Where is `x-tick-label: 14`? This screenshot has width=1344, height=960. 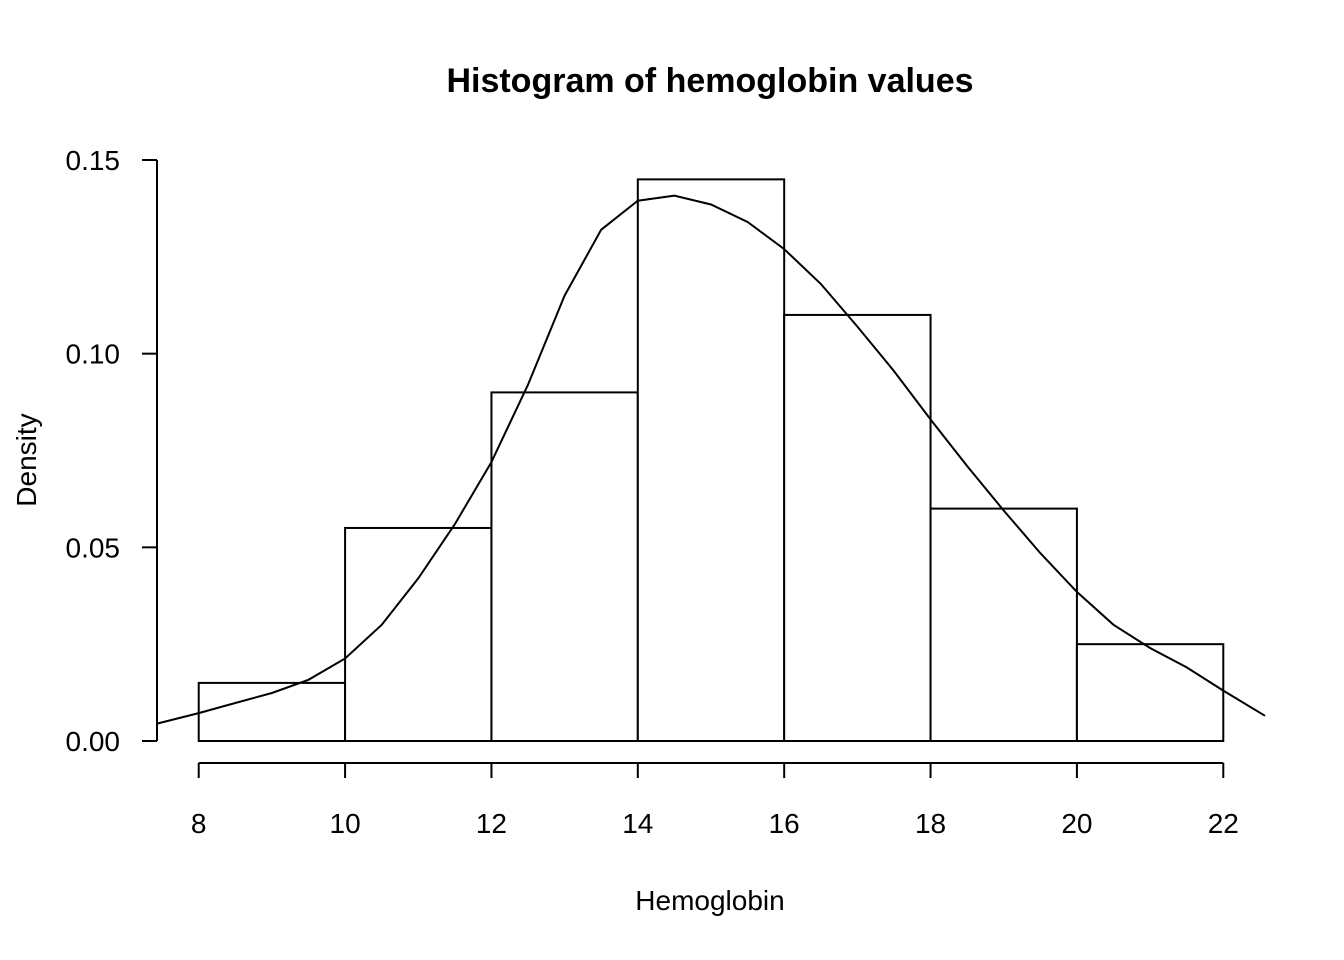 x-tick-label: 14 is located at coordinates (637, 823).